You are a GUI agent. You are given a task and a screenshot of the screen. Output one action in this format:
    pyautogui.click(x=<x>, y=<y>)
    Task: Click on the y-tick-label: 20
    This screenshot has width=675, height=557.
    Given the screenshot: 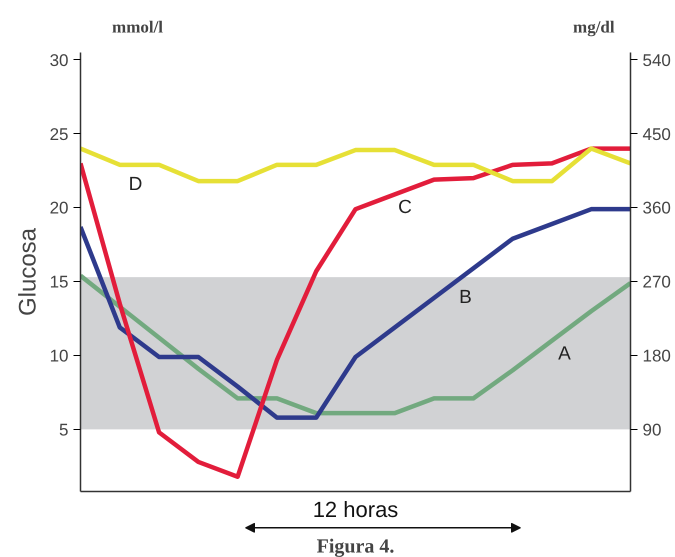 What is the action you would take?
    pyautogui.click(x=59, y=208)
    